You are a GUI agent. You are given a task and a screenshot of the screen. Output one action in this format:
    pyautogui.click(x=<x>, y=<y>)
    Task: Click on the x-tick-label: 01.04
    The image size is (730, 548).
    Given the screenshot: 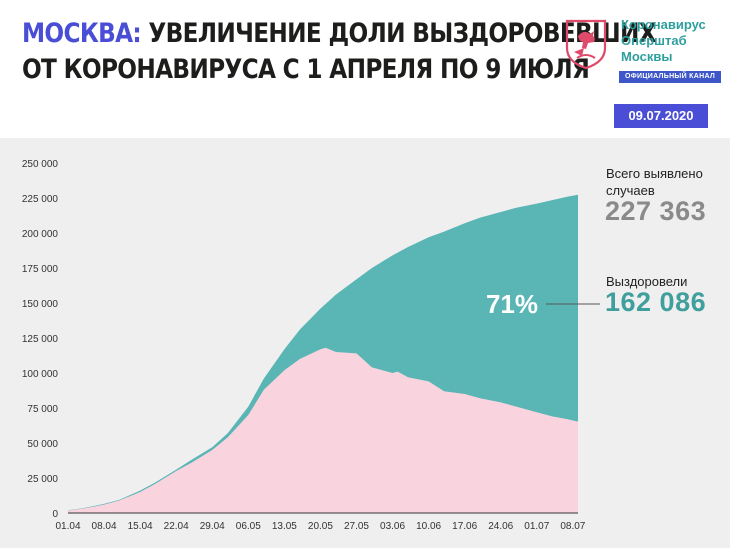 What is the action you would take?
    pyautogui.click(x=67, y=526)
    